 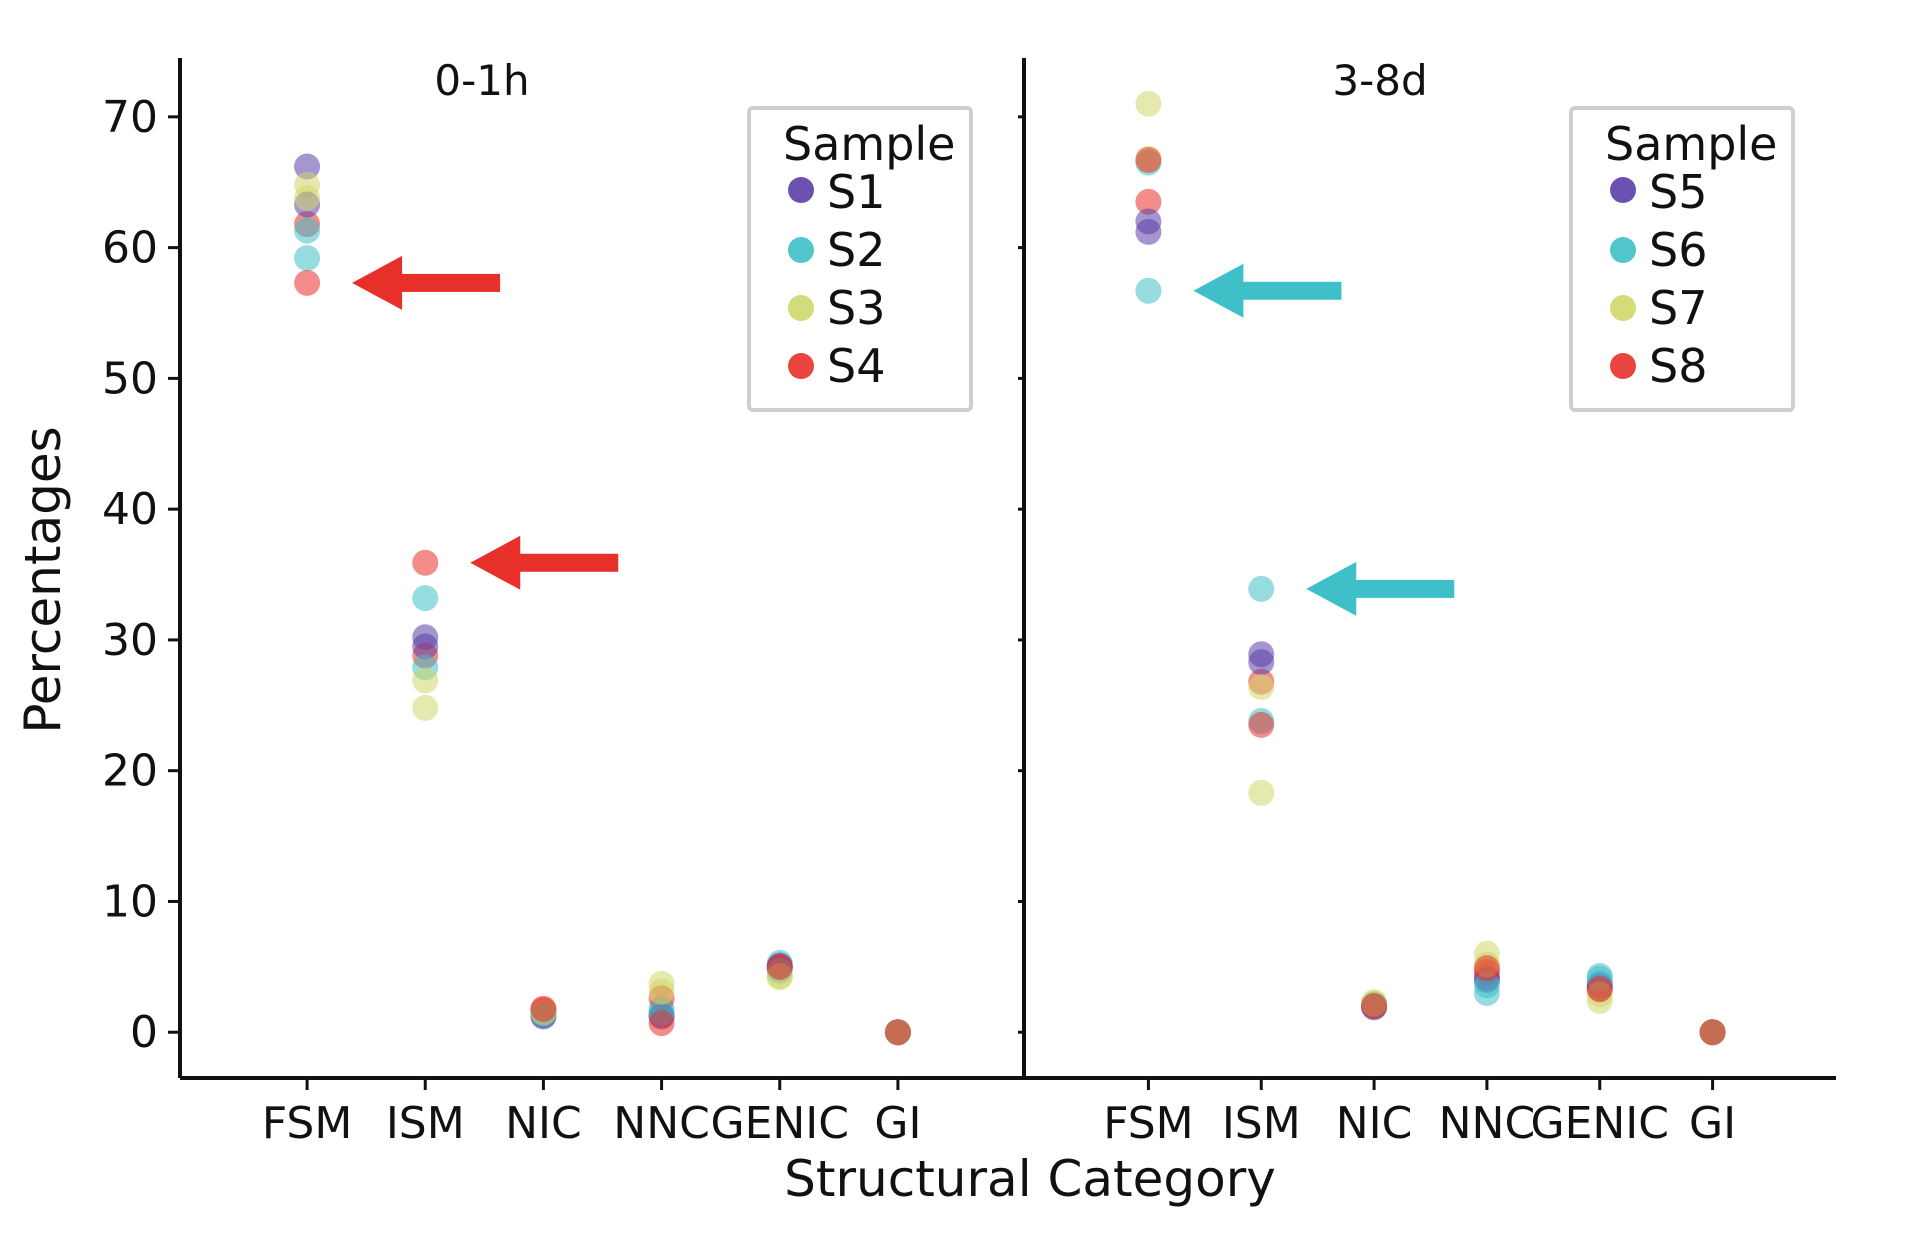 I want to click on y-tick-label: 20, so click(x=130, y=771).